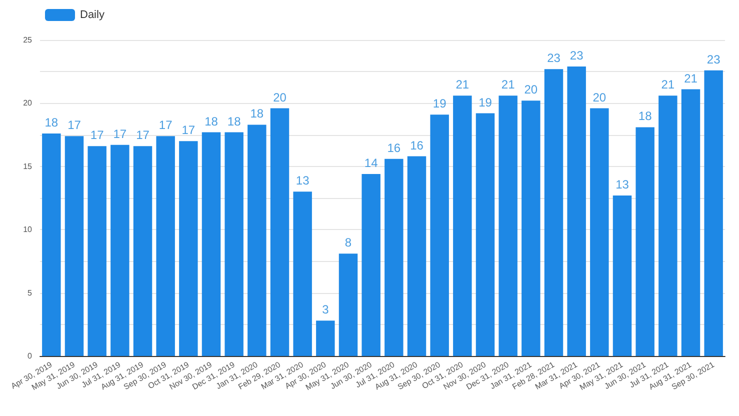 This screenshot has width=739, height=416. What do you see at coordinates (371, 163) in the screenshot?
I see `data-label: 14` at bounding box center [371, 163].